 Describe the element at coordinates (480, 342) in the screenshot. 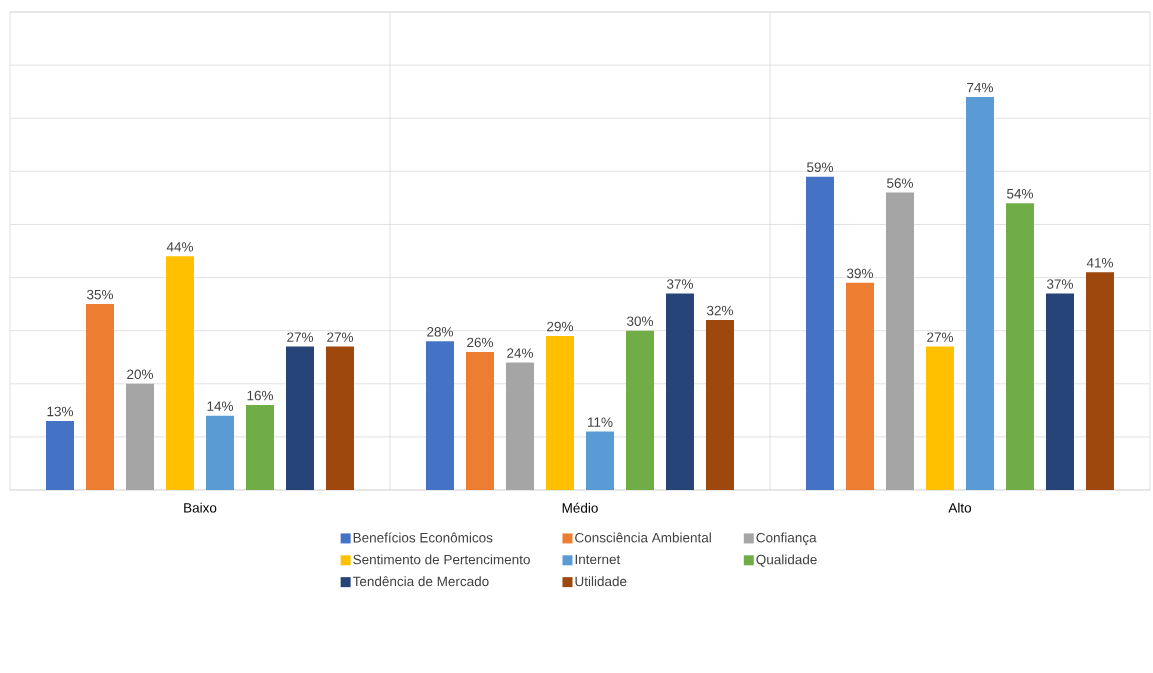

I see `data-label: 26%` at that location.